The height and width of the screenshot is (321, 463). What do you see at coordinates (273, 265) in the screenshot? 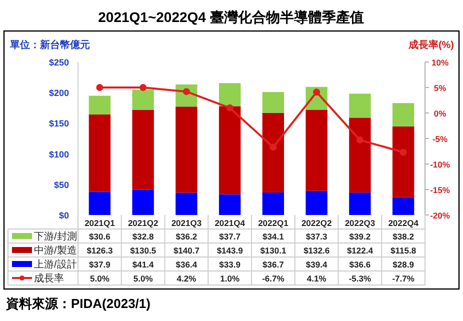
I see `data-label: $36.7` at bounding box center [273, 265].